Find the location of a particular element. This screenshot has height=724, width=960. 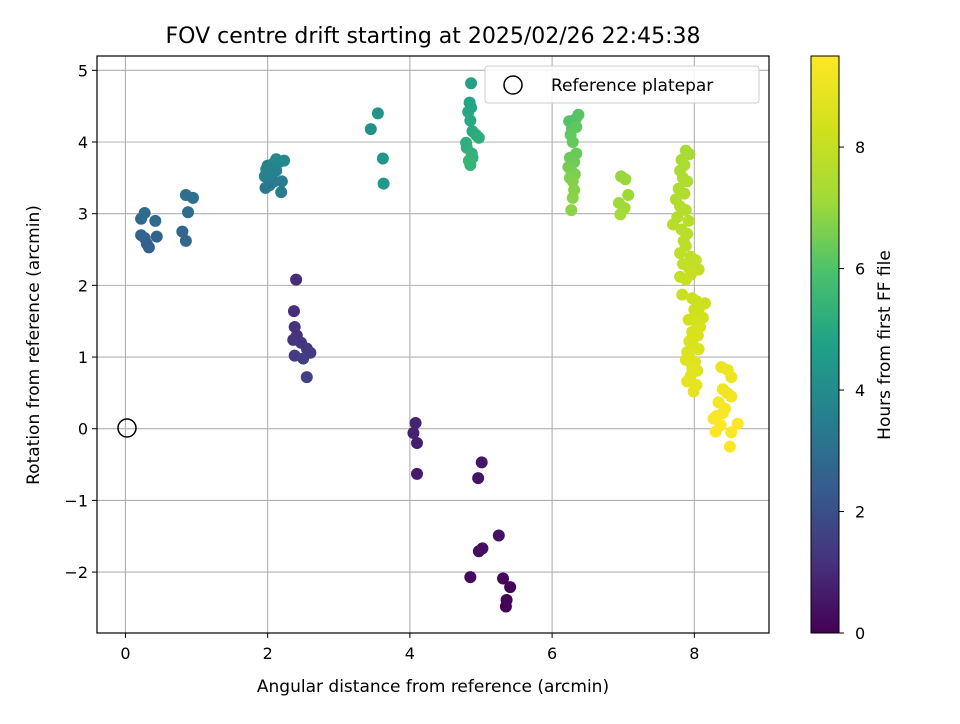

legend: Reference platepar is located at coordinates (622, 84).